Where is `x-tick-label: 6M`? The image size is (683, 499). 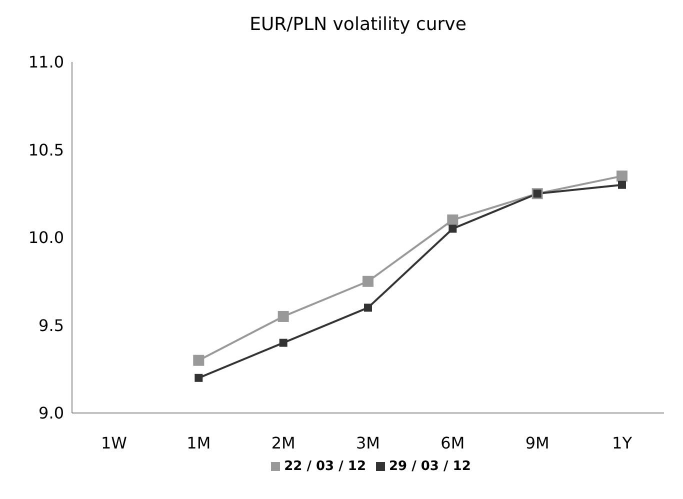 x-tick-label: 6M is located at coordinates (452, 442).